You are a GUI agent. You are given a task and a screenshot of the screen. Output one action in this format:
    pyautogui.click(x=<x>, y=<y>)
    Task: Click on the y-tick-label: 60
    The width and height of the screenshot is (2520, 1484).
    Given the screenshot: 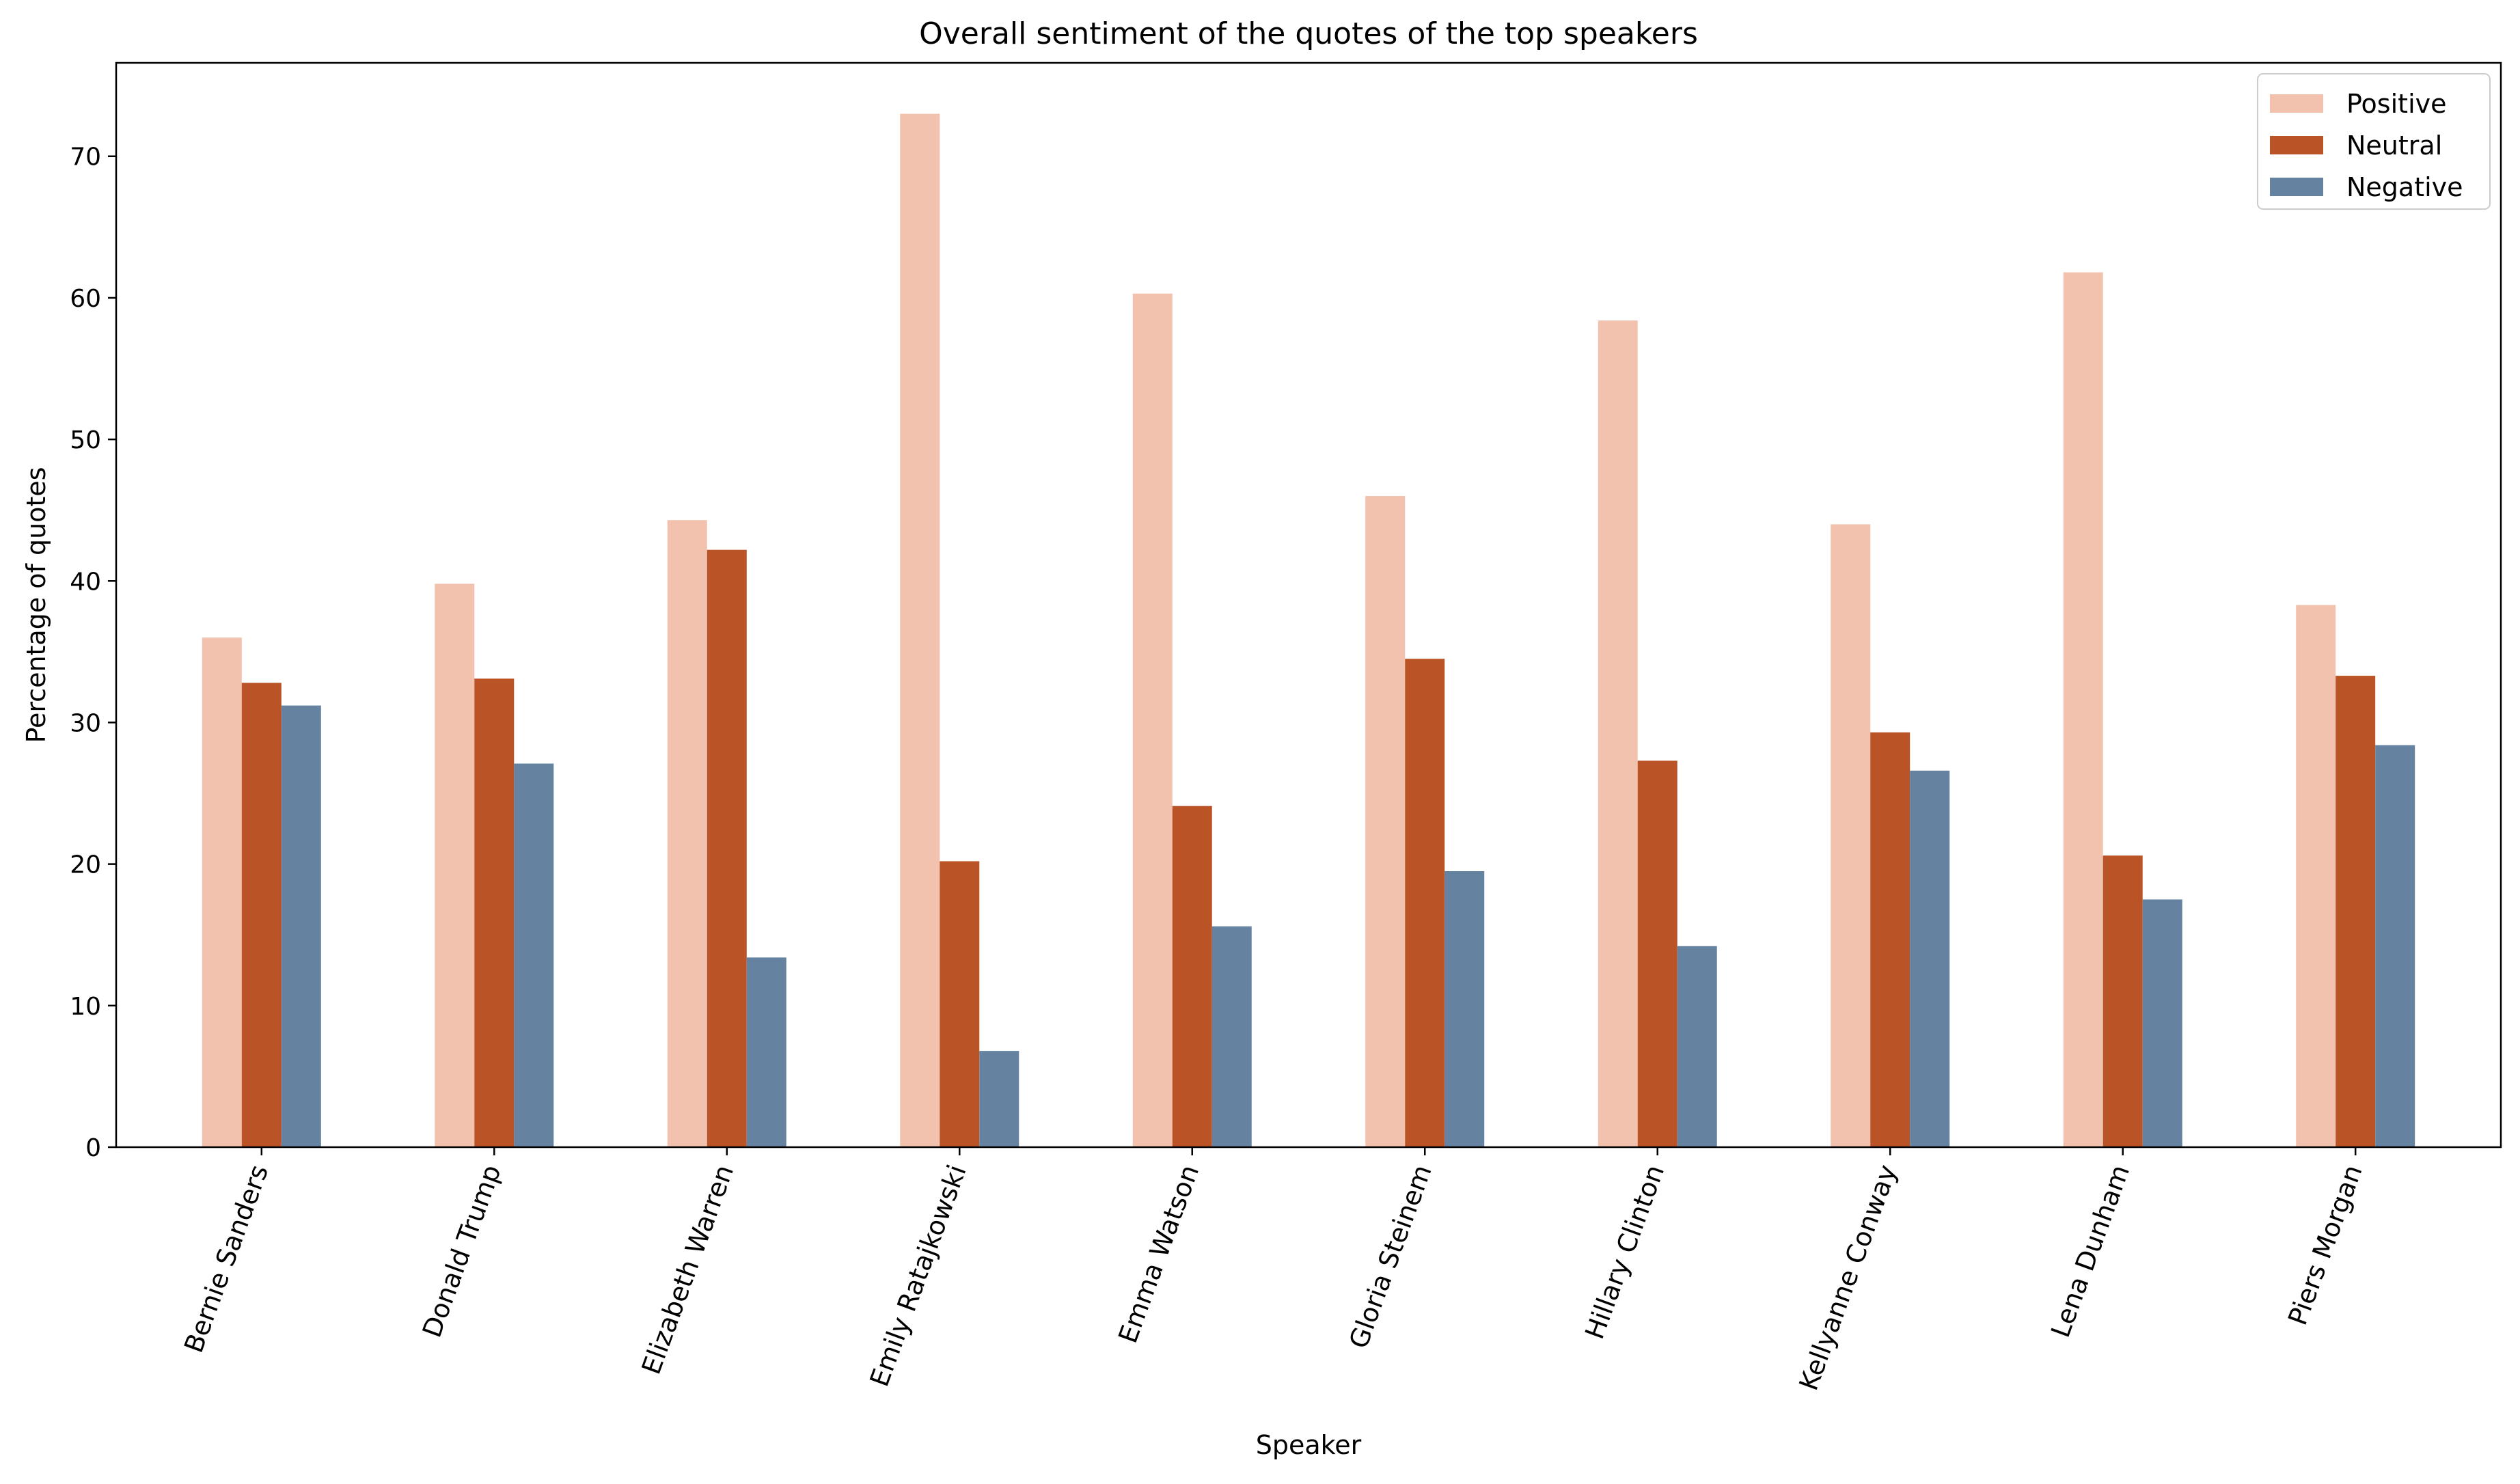 What is the action you would take?
    pyautogui.click(x=85, y=299)
    